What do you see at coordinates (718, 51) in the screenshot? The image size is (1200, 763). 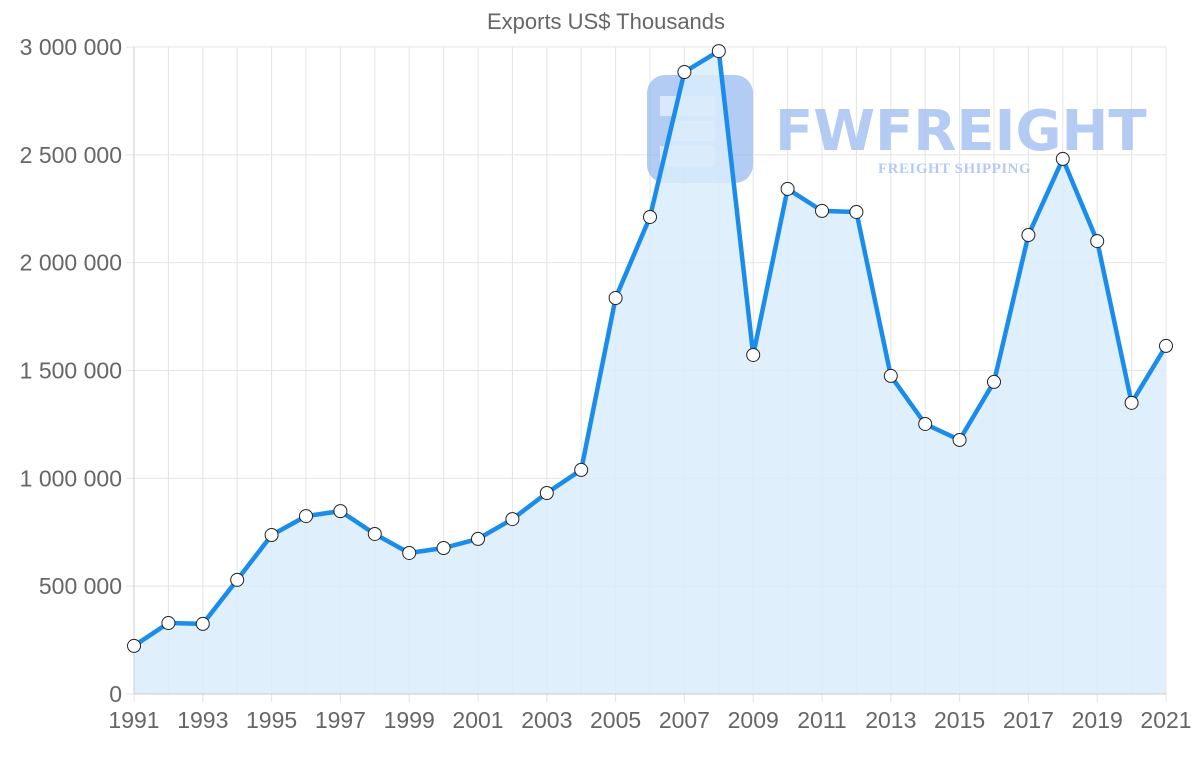 I see `data-point-2008` at bounding box center [718, 51].